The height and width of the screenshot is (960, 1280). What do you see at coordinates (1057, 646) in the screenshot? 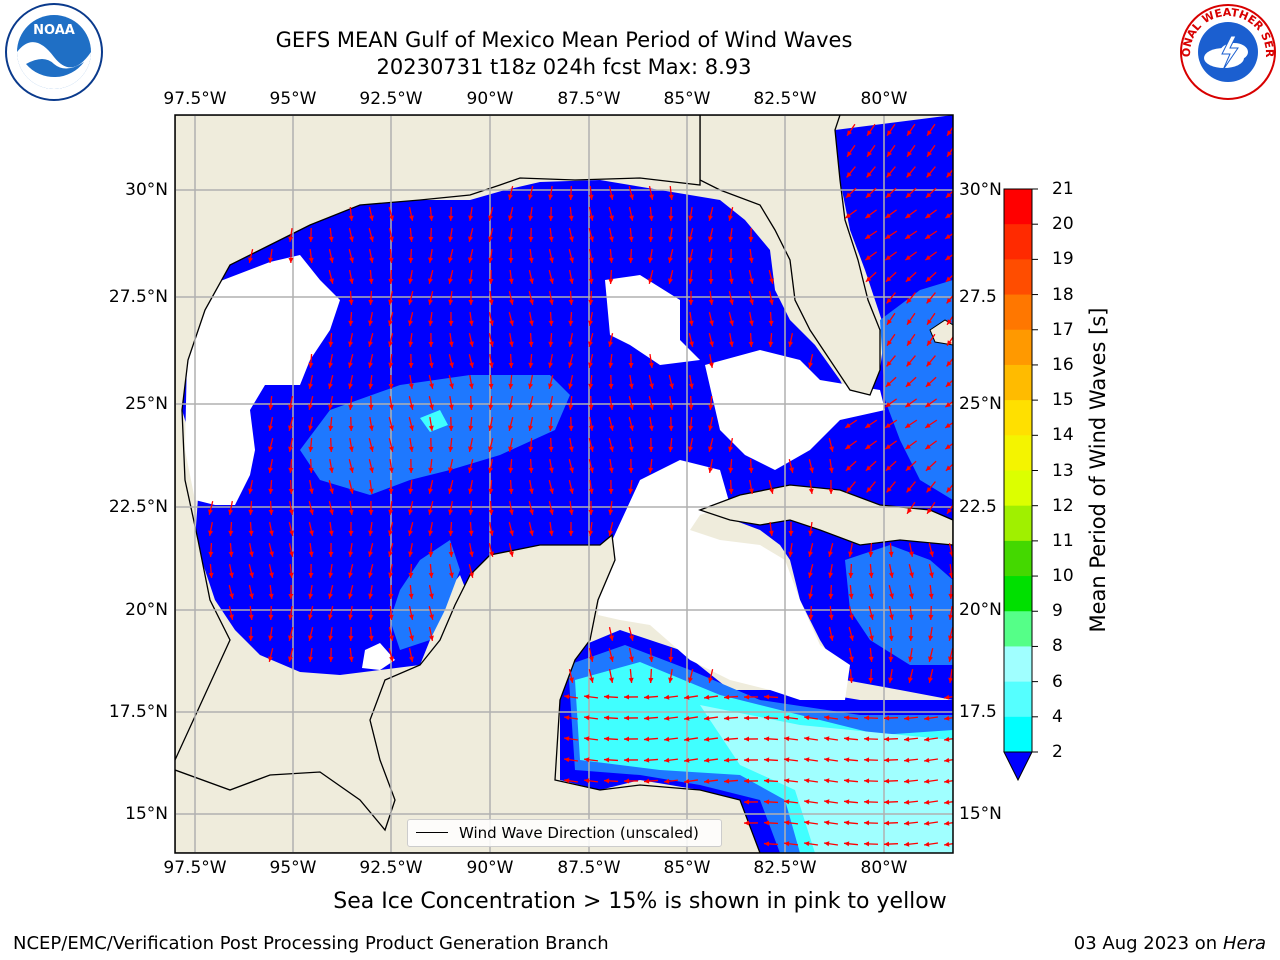
I see `colorbar-tick-label: 8` at bounding box center [1057, 646].